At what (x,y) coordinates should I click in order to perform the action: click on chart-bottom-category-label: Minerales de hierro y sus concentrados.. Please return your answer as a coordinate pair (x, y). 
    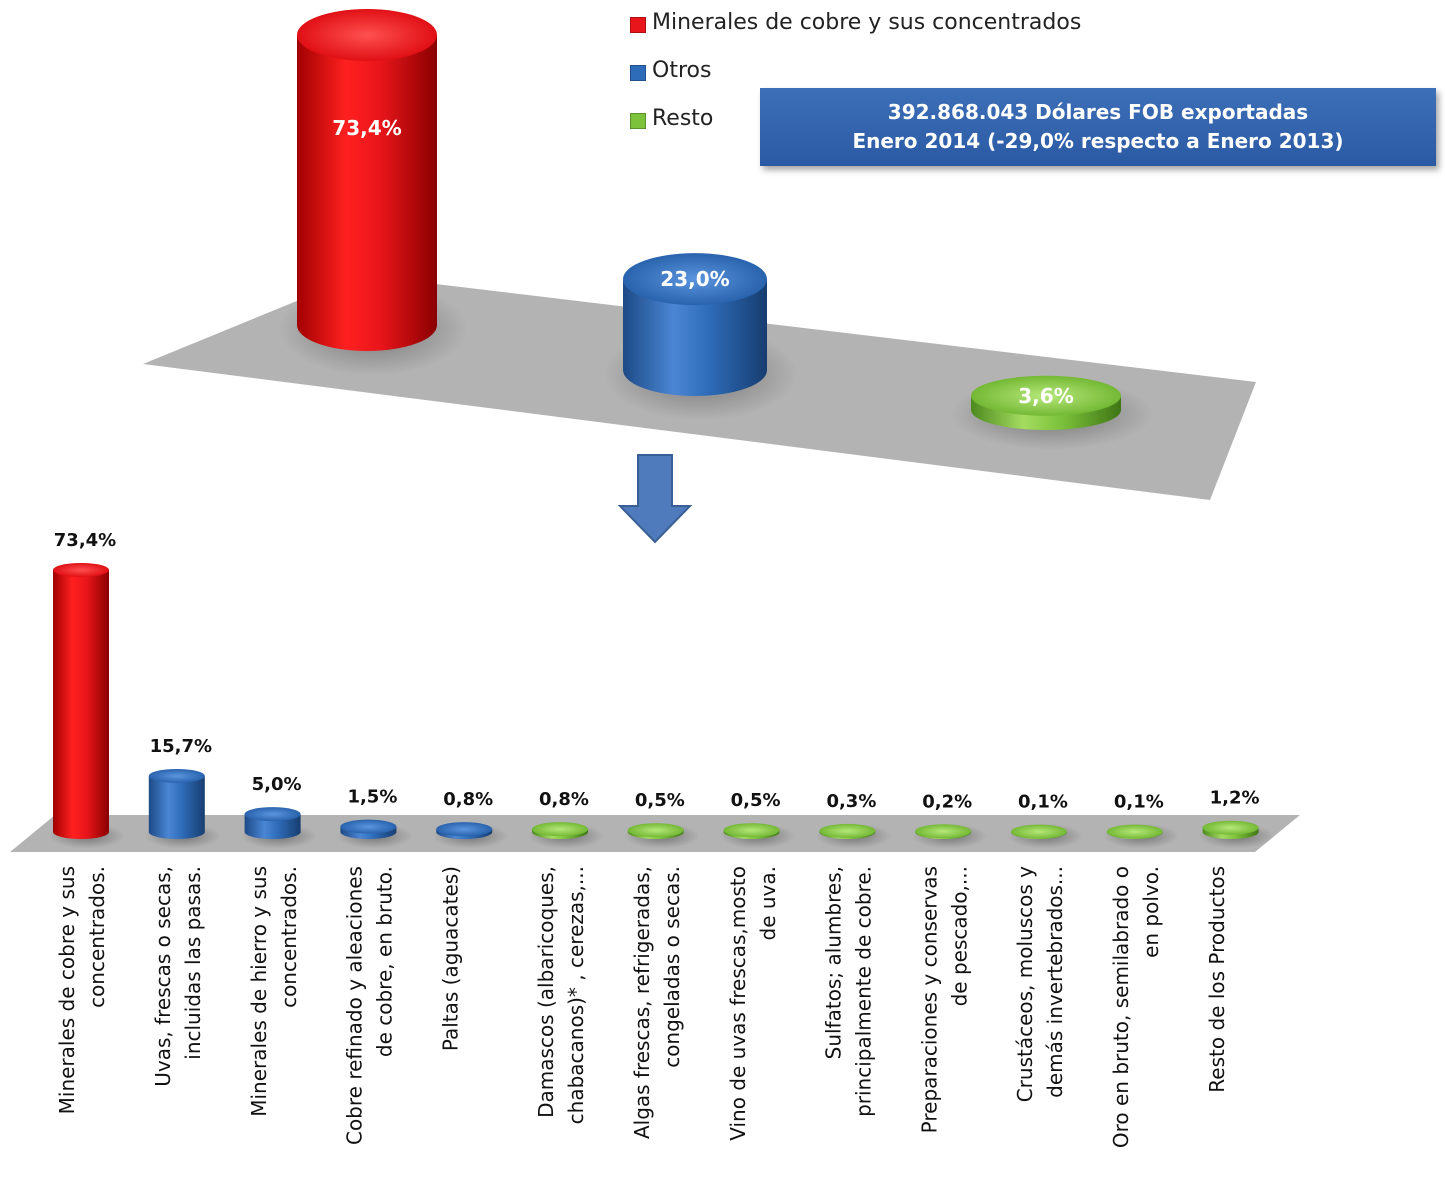
    Looking at the image, I should click on (274, 991).